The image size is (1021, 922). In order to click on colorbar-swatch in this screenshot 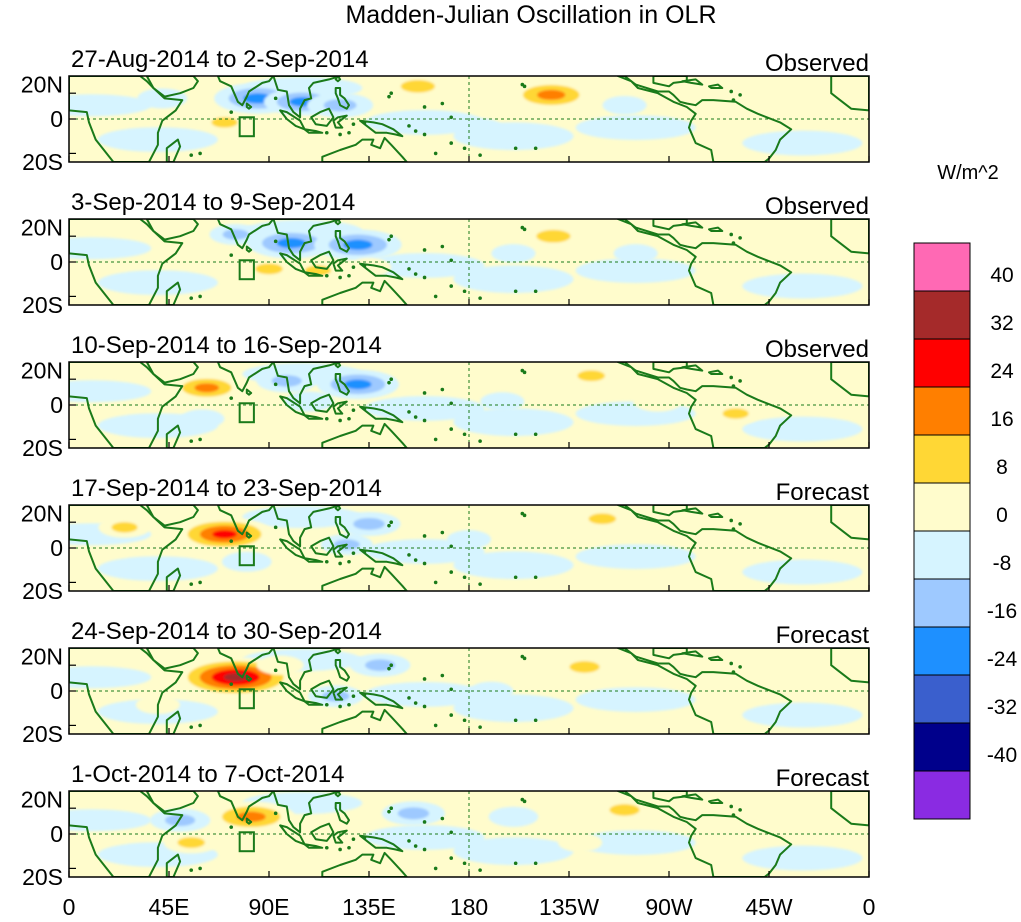, I will do `click(942, 795)`.